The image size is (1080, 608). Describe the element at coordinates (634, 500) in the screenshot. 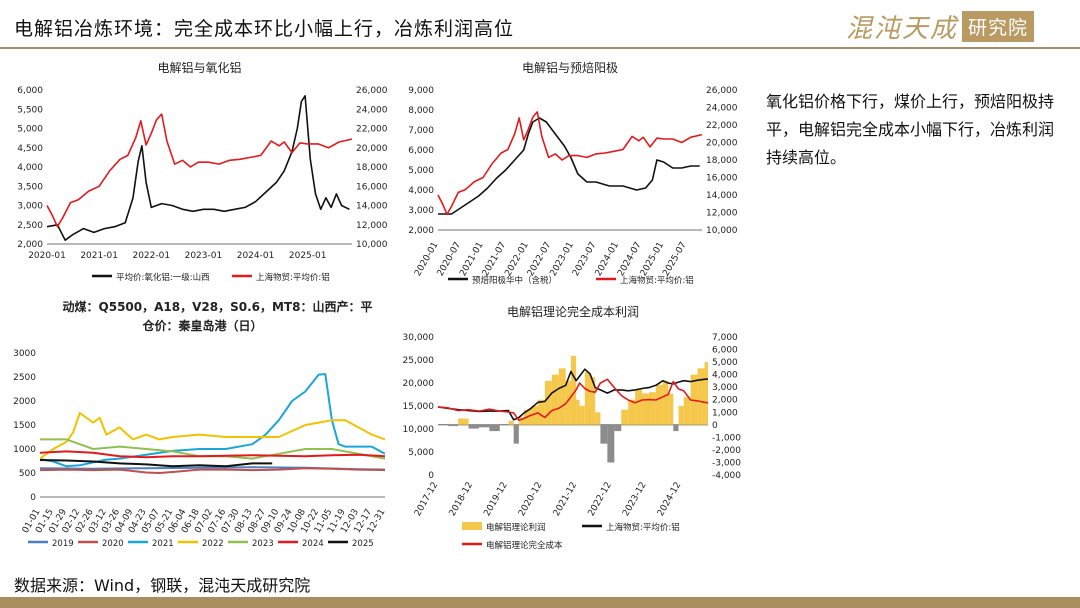

I see `x-tick-label: 2023-12` at that location.